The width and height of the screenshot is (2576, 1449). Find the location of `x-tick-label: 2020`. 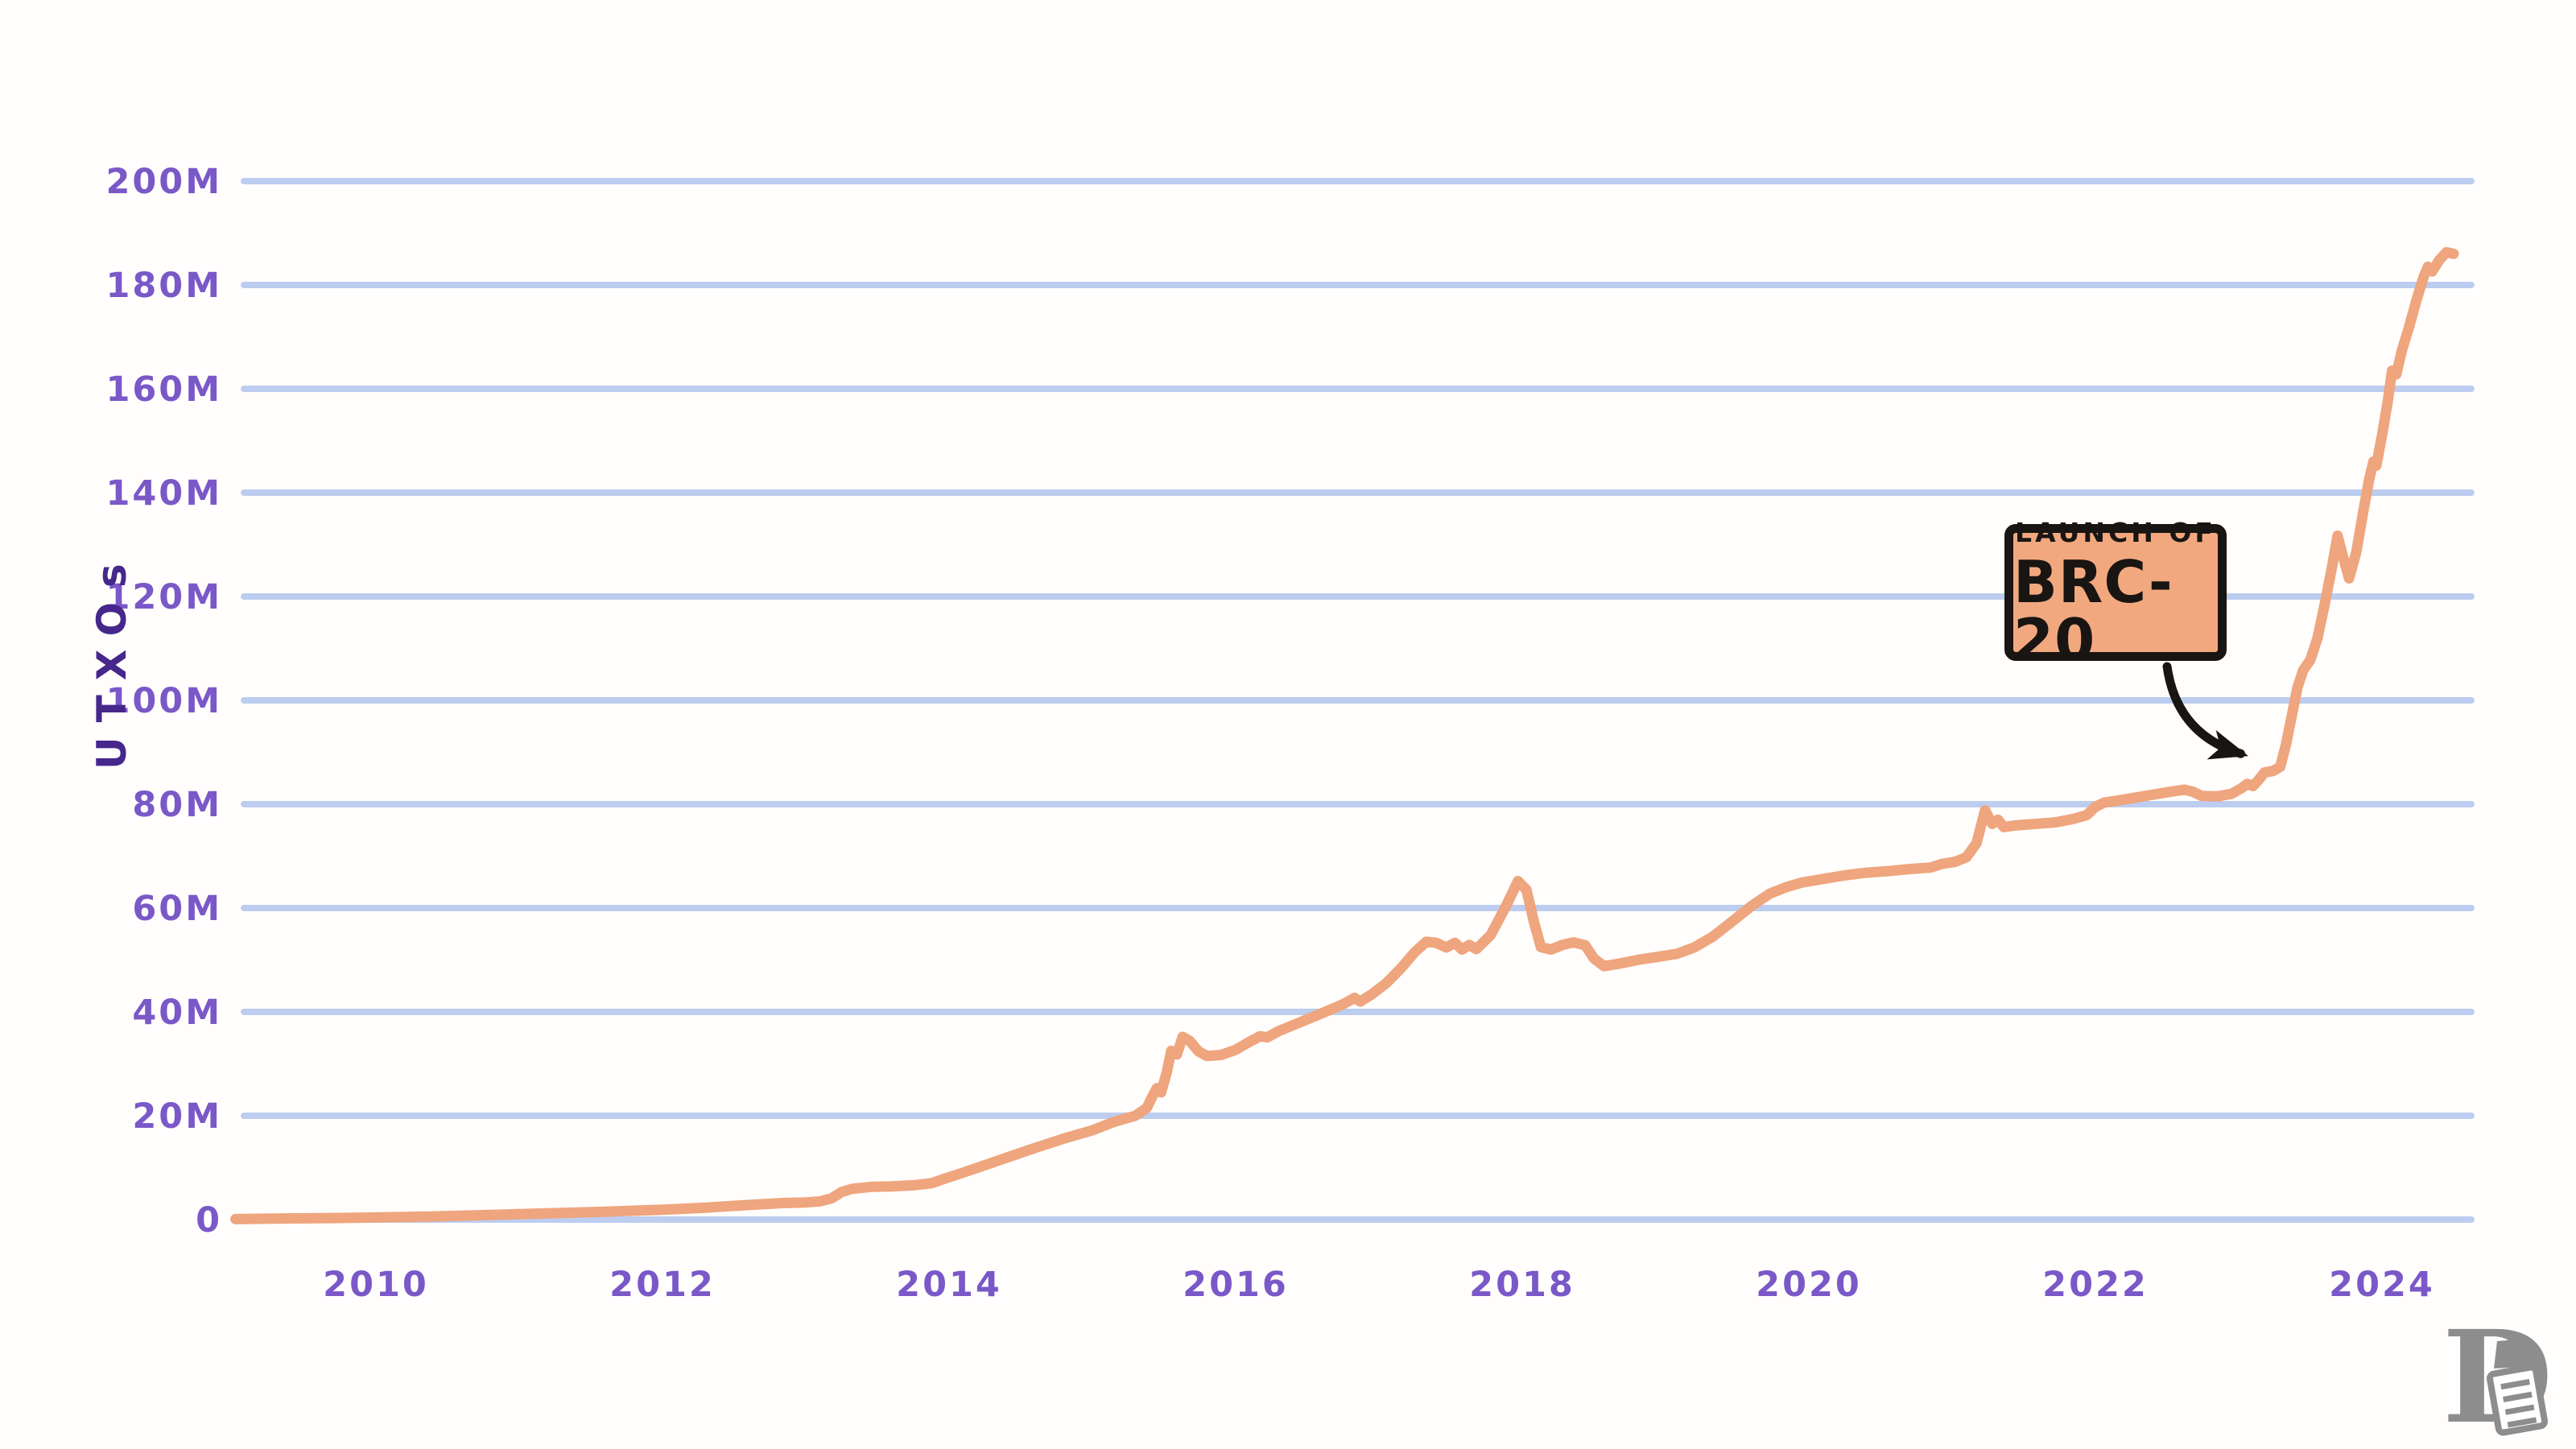

x-tick-label: 2020 is located at coordinates (1809, 1285).